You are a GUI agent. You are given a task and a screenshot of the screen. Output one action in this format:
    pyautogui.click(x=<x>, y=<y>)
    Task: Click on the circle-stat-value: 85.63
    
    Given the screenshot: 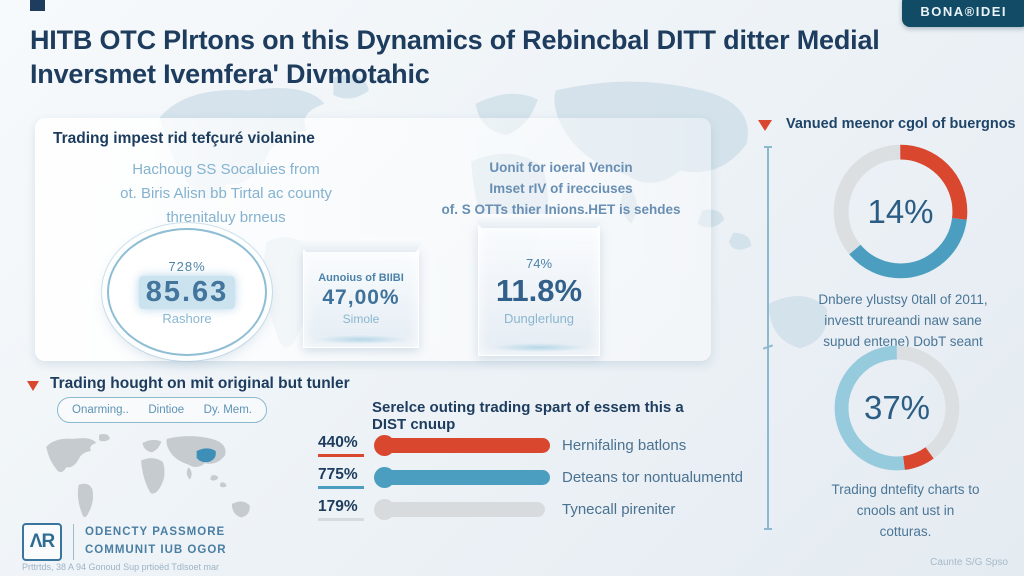 What is the action you would take?
    pyautogui.click(x=187, y=292)
    